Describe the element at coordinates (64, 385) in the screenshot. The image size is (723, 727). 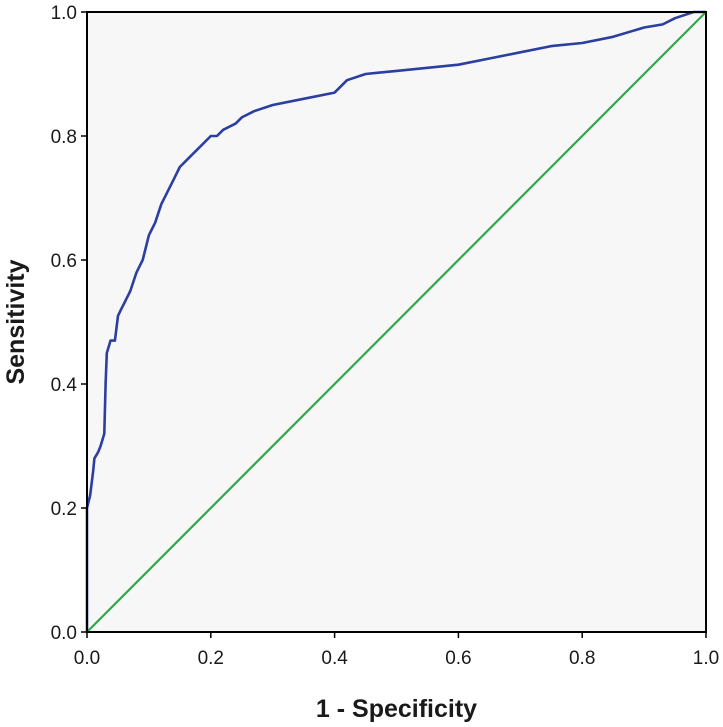
I see `y-tick-label: 0.4` at that location.